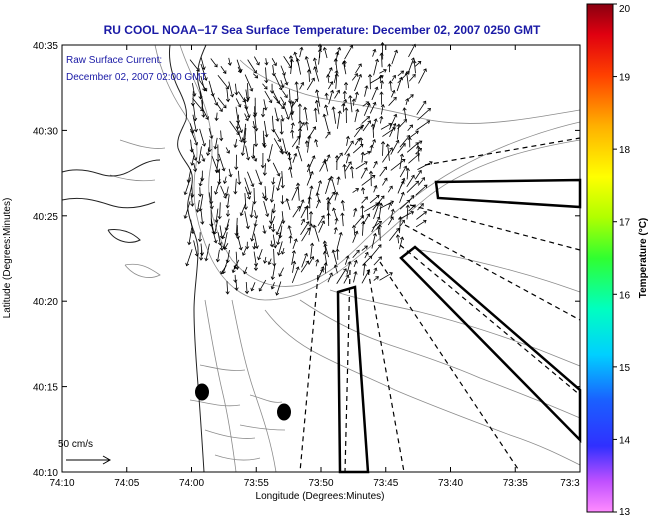  Describe the element at coordinates (61, 483) in the screenshot. I see `x-tick-label: 74:10` at that location.